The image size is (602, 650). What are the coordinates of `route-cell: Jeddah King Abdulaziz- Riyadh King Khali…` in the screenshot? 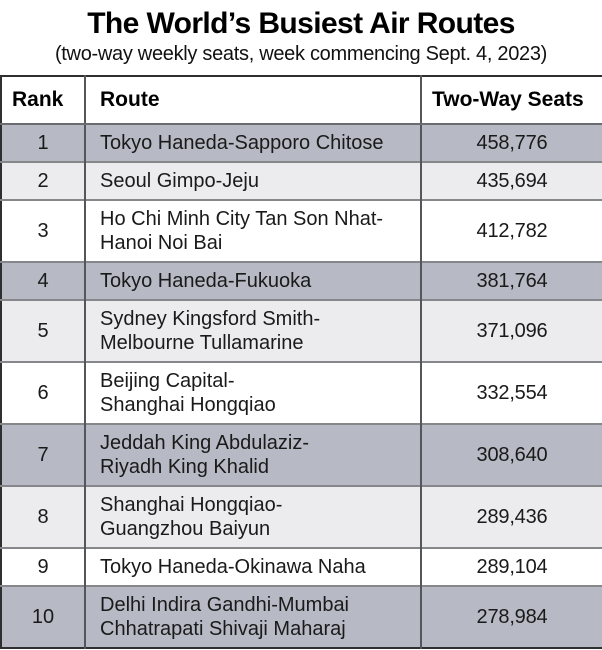 It's located at (252, 454).